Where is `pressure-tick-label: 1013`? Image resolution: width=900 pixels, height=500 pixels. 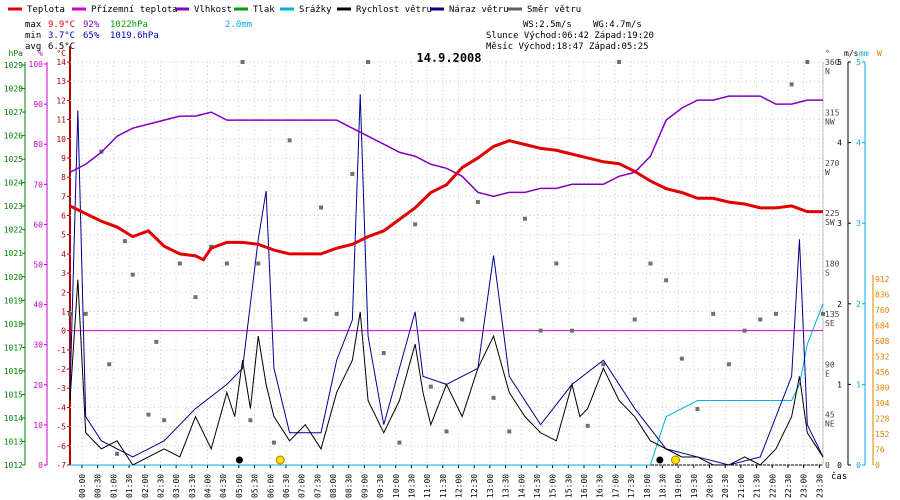 pressure-tick-label: 1013 is located at coordinates (13, 441).